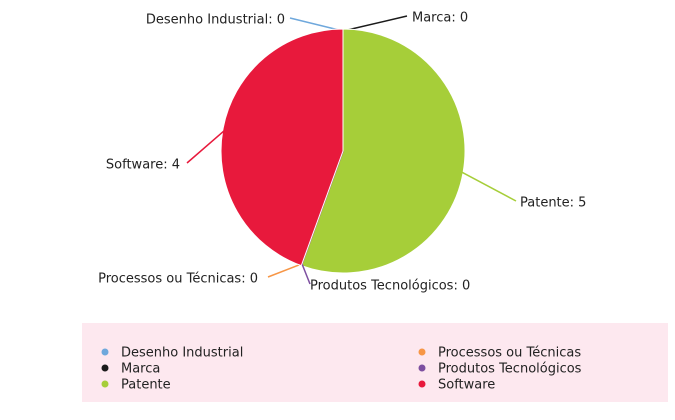  I want to click on data-label: Marca: 0, so click(440, 18).